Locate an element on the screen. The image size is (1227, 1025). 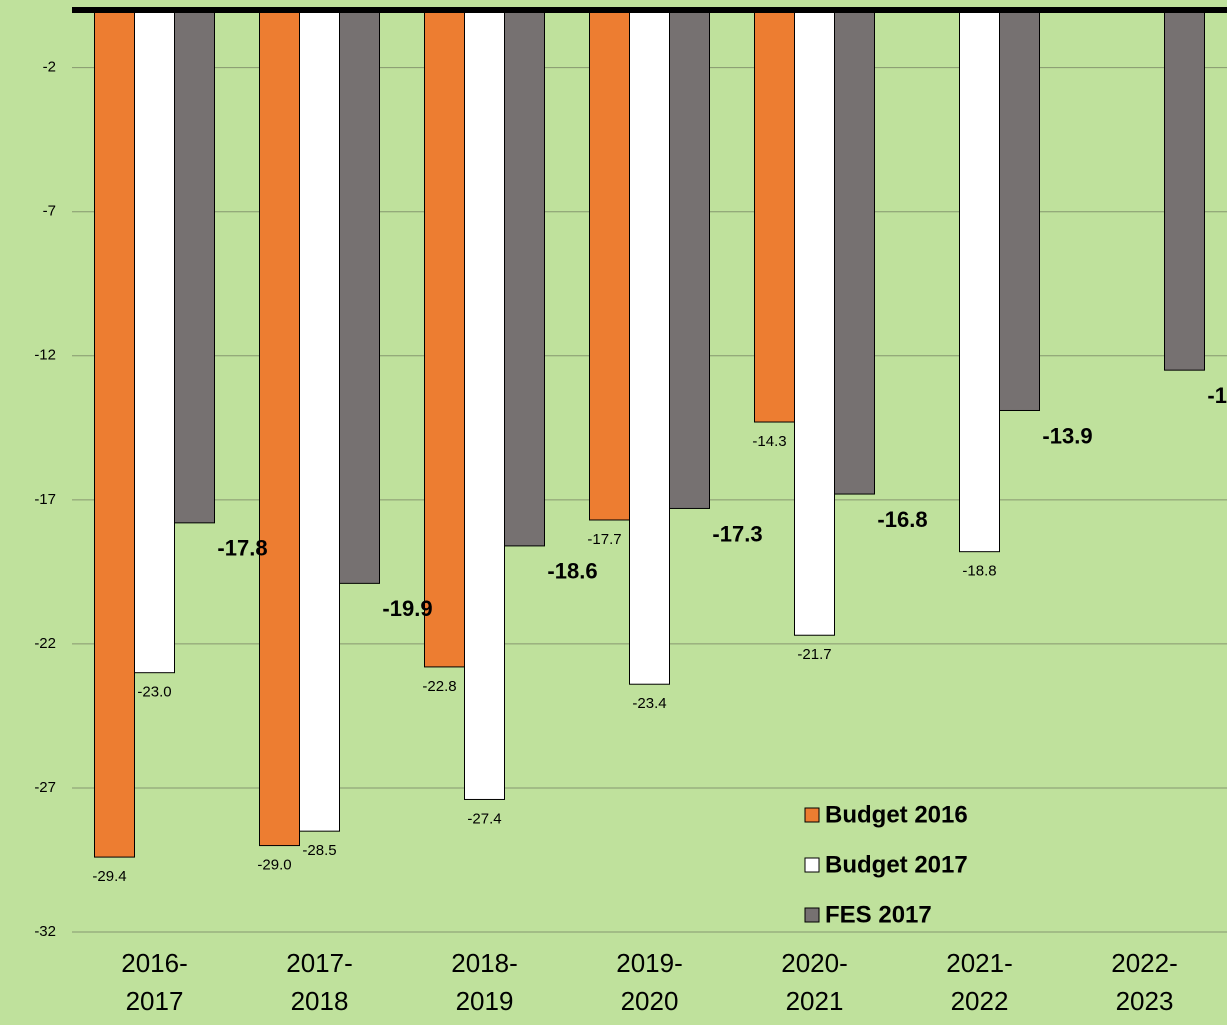
x-tick-label: 2019- 2020 is located at coordinates (649, 982).